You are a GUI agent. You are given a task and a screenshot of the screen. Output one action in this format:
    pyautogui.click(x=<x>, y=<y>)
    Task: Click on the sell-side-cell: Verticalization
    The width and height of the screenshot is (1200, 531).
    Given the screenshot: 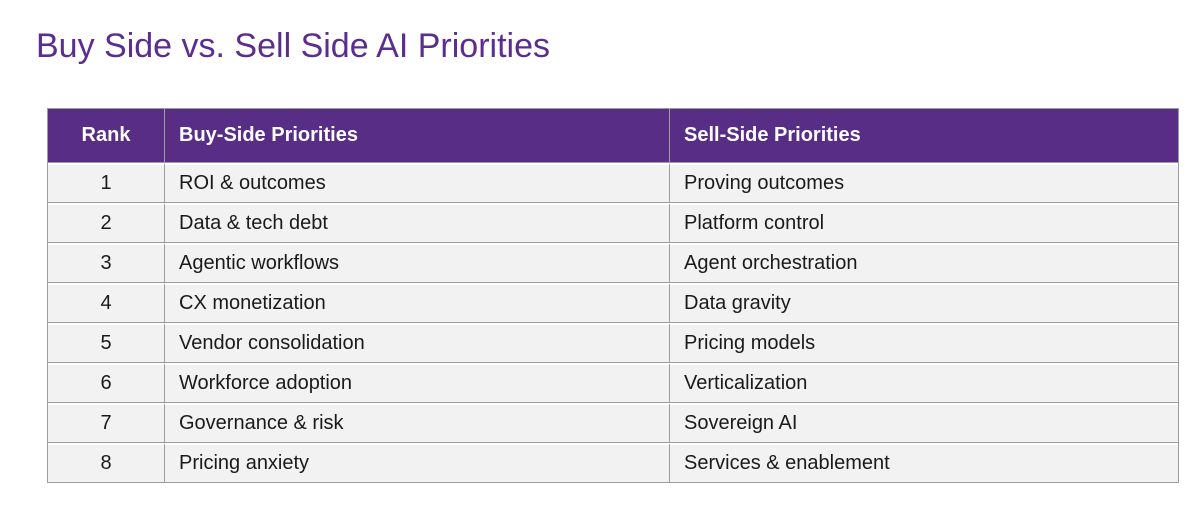 What is the action you would take?
    pyautogui.click(x=923, y=383)
    